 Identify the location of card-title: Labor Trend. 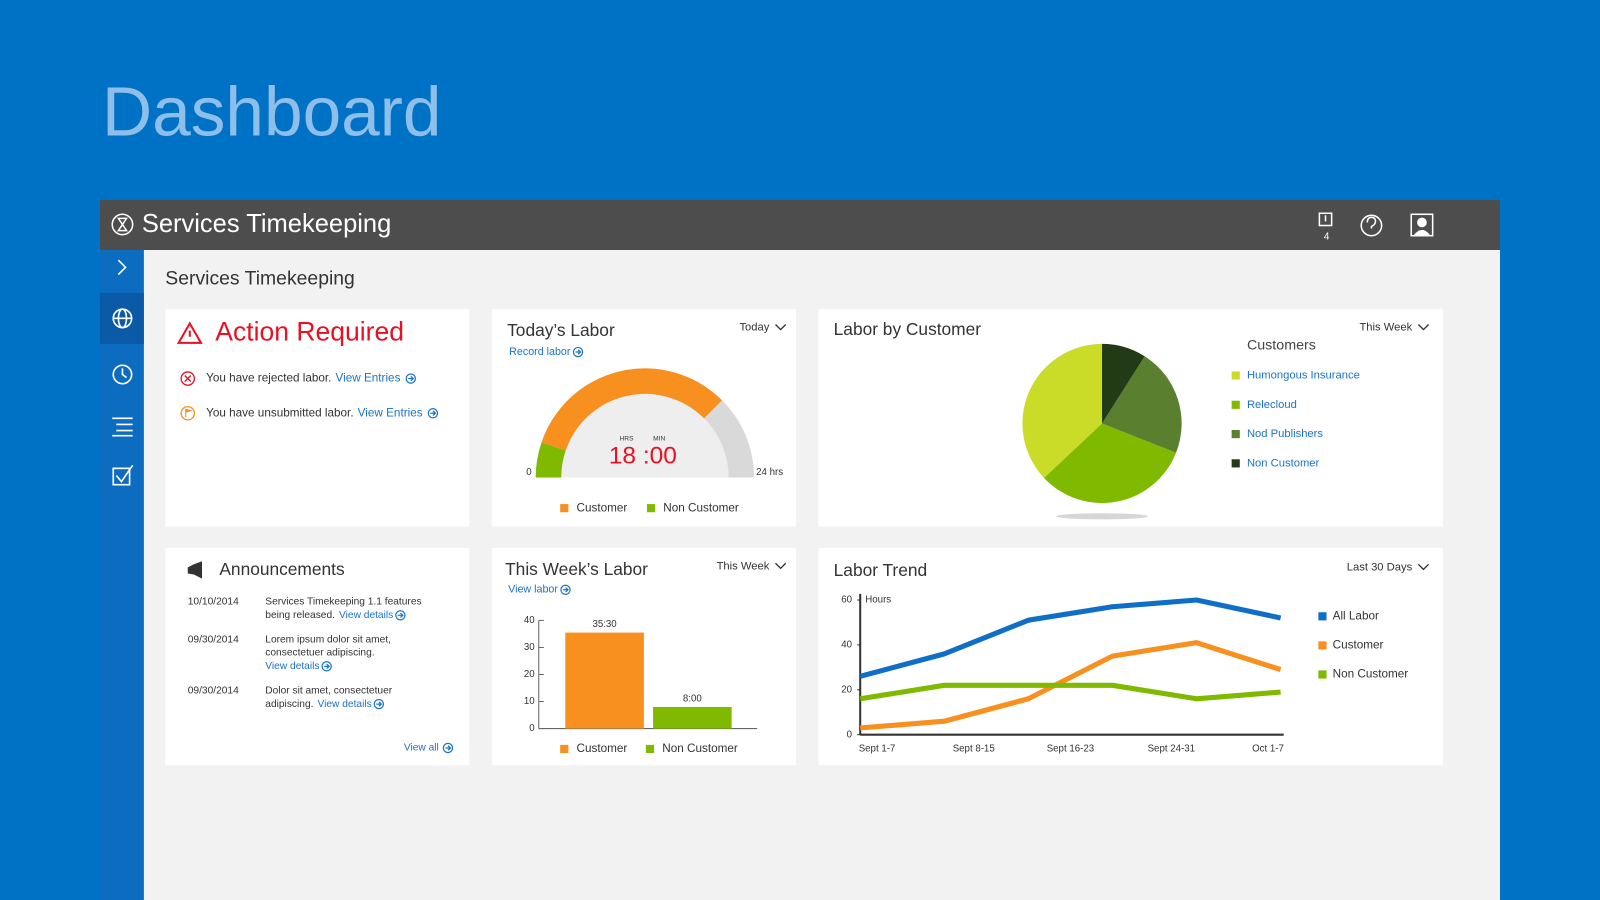
(880, 570).